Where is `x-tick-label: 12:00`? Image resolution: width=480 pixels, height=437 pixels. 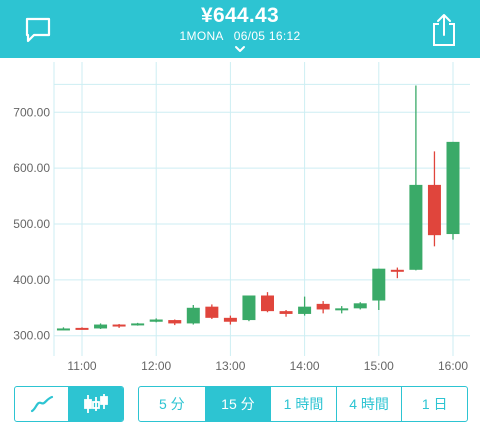
x-tick-label: 12:00 is located at coordinates (156, 366).